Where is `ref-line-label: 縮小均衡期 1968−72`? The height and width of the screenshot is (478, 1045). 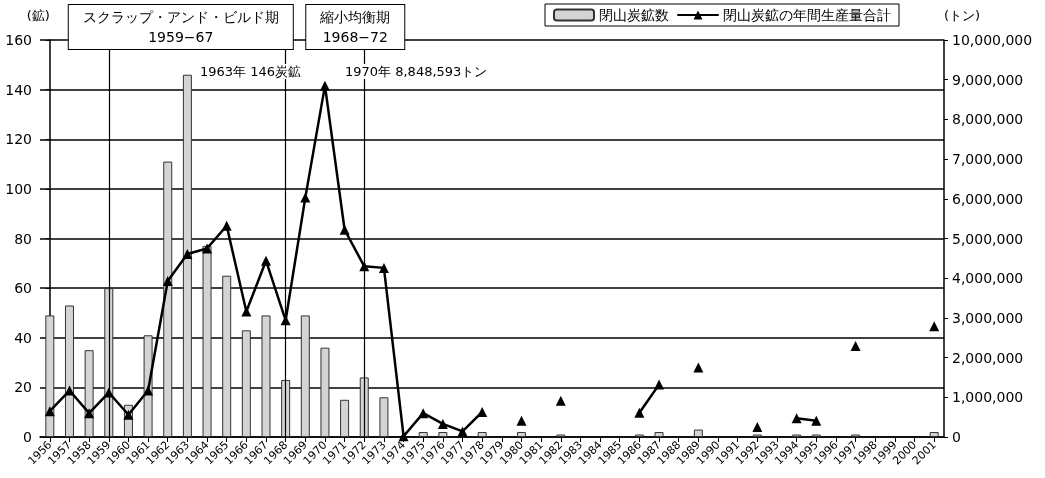 ref-line-label: 縮小均衡期 1968−72 is located at coordinates (355, 27).